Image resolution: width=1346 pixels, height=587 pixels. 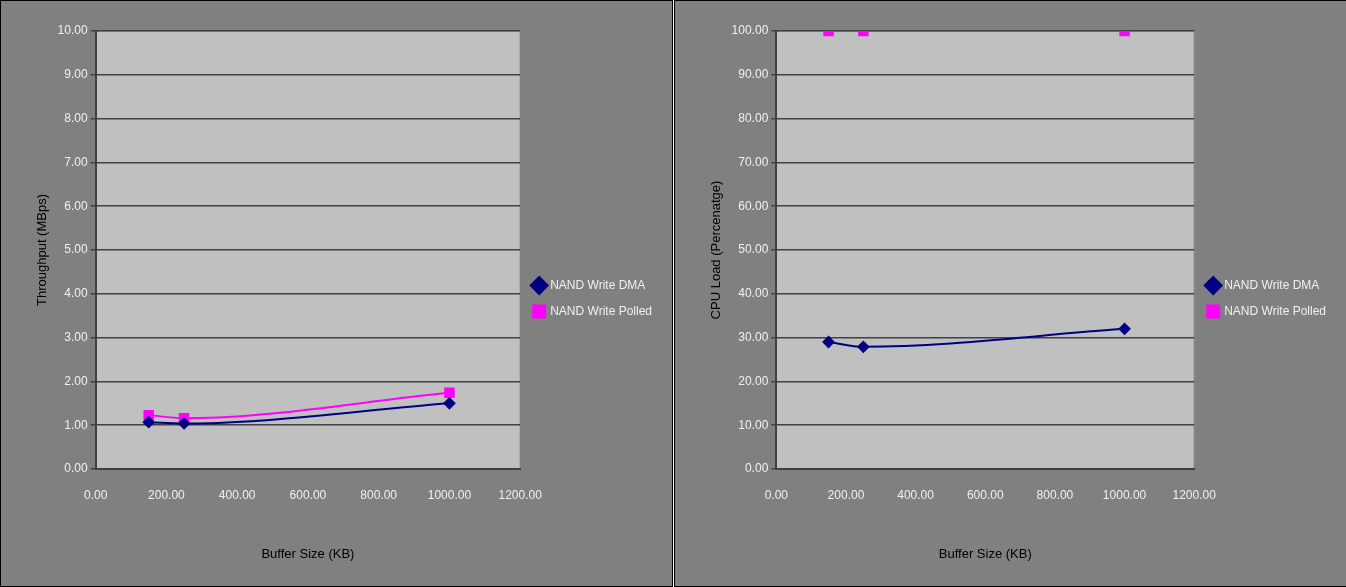 What do you see at coordinates (753, 249) in the screenshot?
I see `y-tick-label: 50.00` at bounding box center [753, 249].